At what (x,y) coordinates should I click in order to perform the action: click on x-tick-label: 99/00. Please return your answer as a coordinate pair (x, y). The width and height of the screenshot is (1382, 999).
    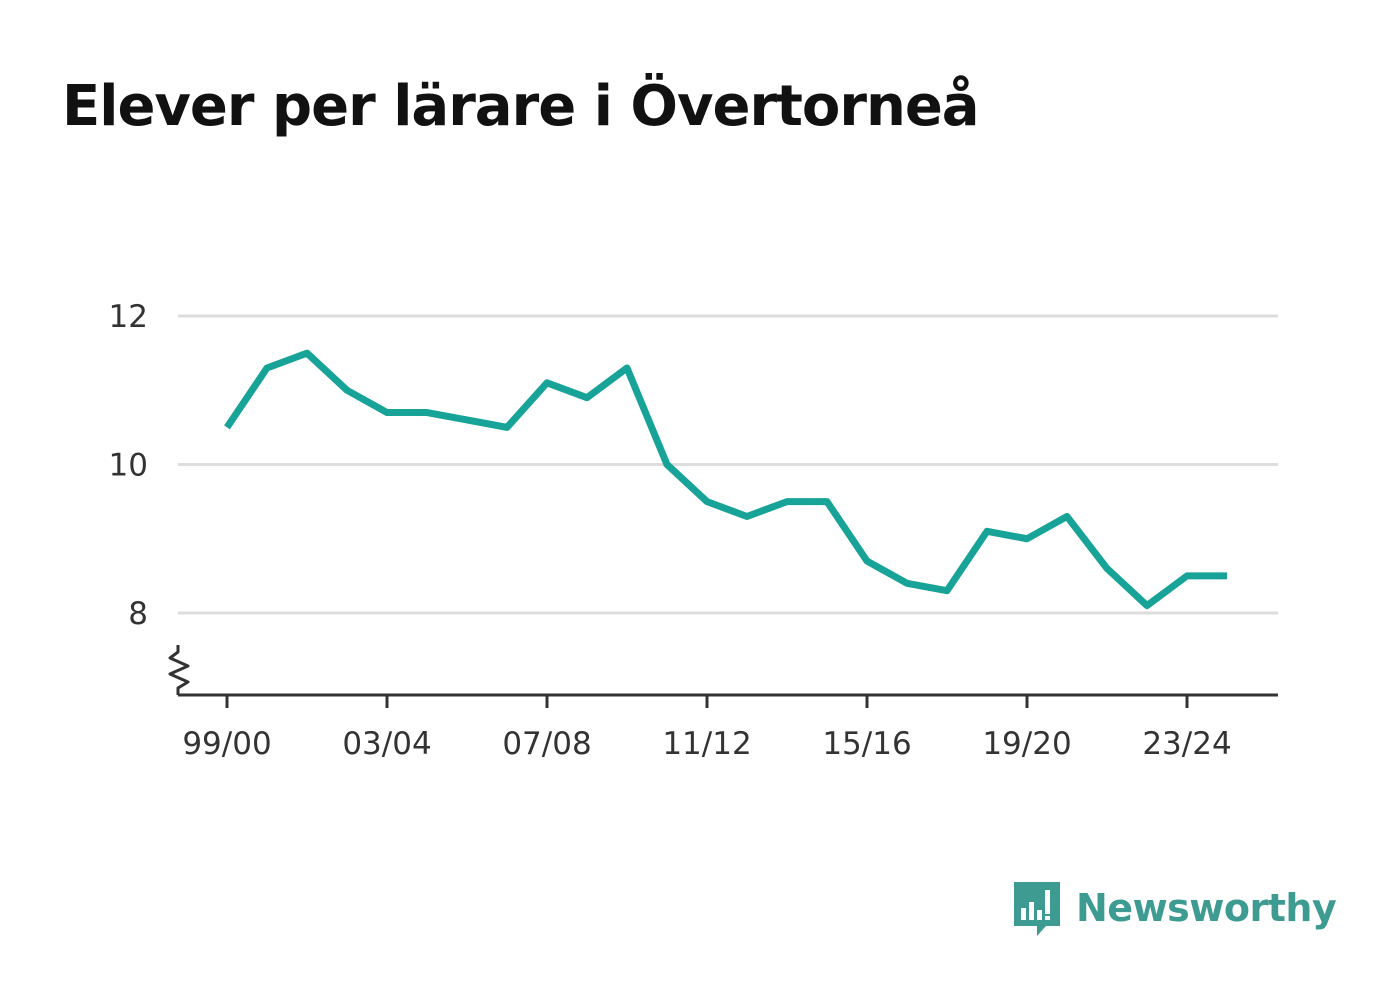
    Looking at the image, I should click on (226, 744).